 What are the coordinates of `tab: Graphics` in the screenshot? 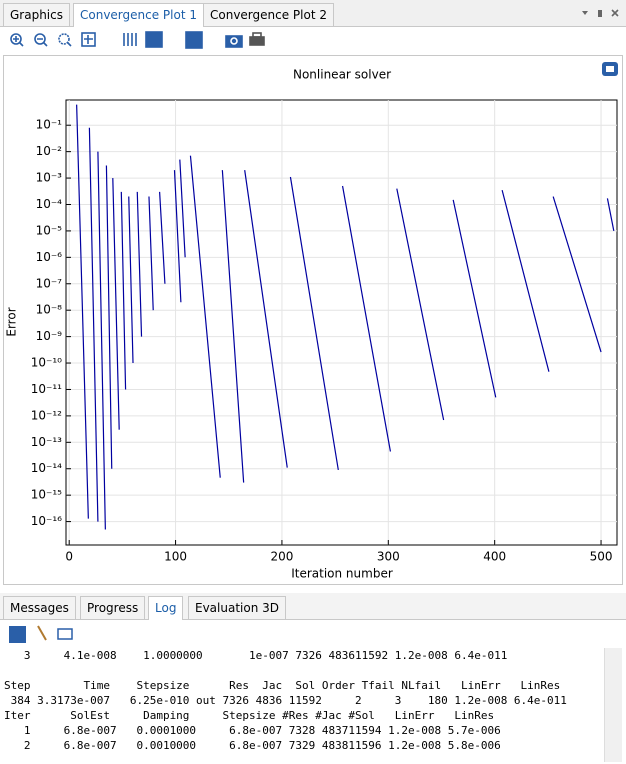 It's located at (36, 14).